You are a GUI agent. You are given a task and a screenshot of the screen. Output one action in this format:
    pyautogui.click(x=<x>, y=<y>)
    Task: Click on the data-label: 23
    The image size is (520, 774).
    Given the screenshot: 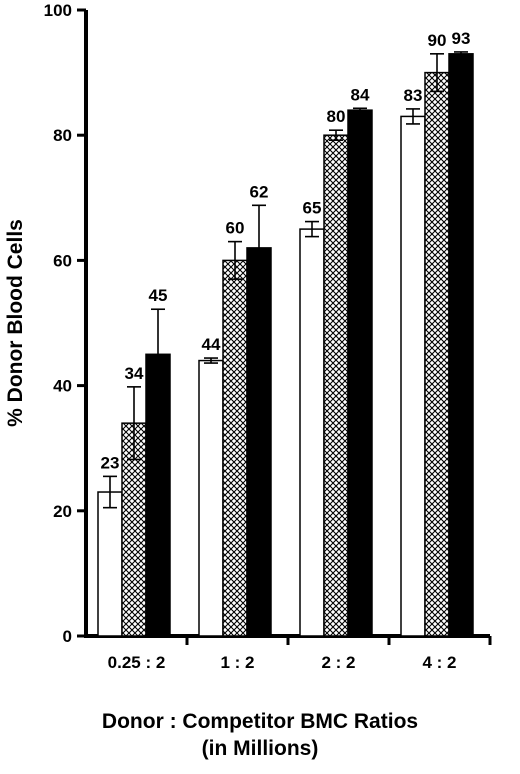 What is the action you would take?
    pyautogui.click(x=110, y=462)
    